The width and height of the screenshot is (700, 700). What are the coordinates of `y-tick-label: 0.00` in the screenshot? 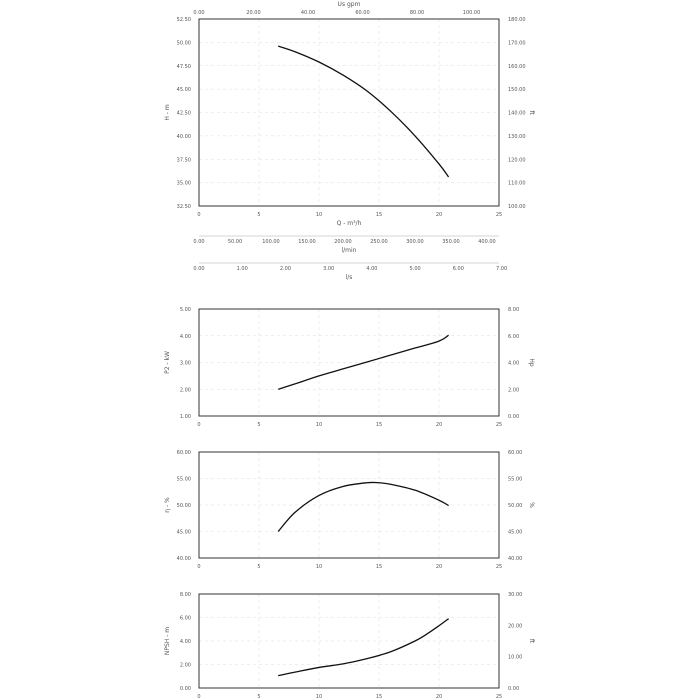 It's located at (185, 689).